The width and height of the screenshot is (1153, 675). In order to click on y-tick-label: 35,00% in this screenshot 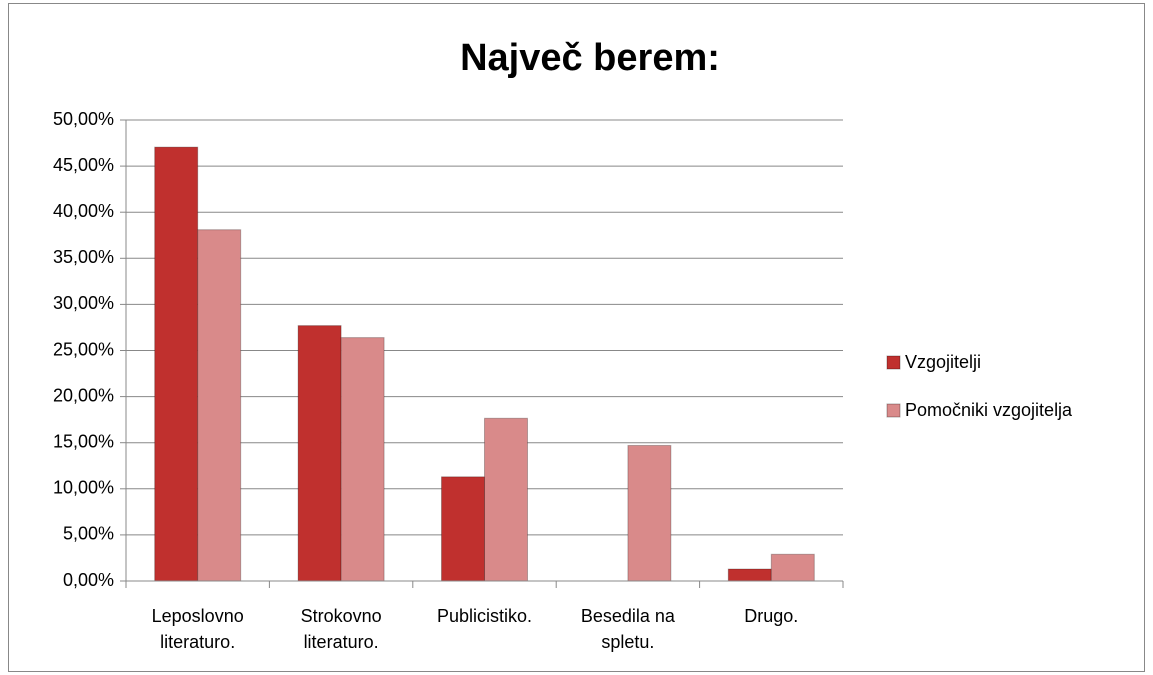, I will do `click(83, 257)`.